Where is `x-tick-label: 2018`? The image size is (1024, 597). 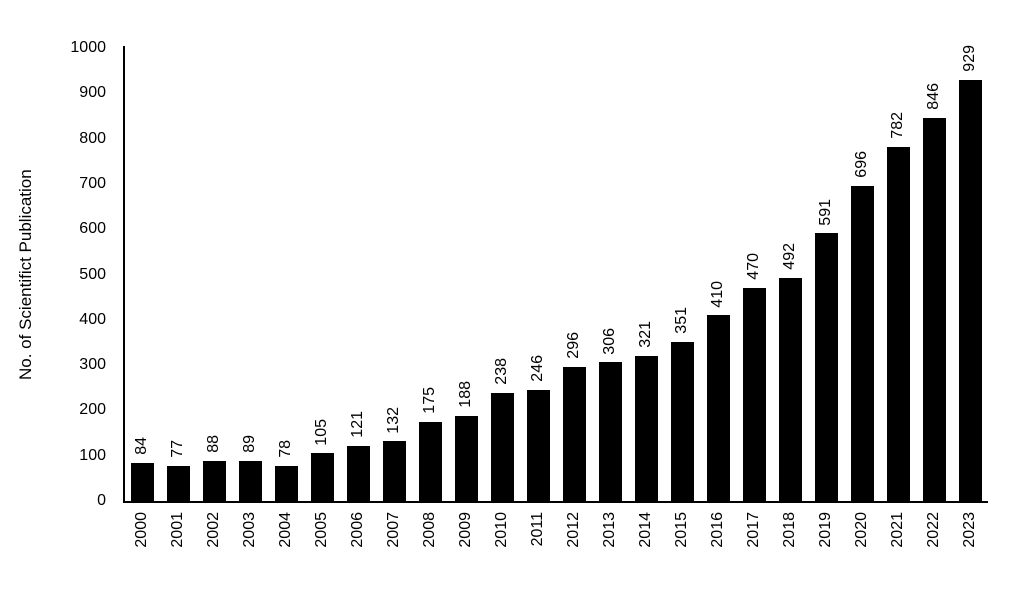
x-tick-label: 2018 is located at coordinates (789, 530).